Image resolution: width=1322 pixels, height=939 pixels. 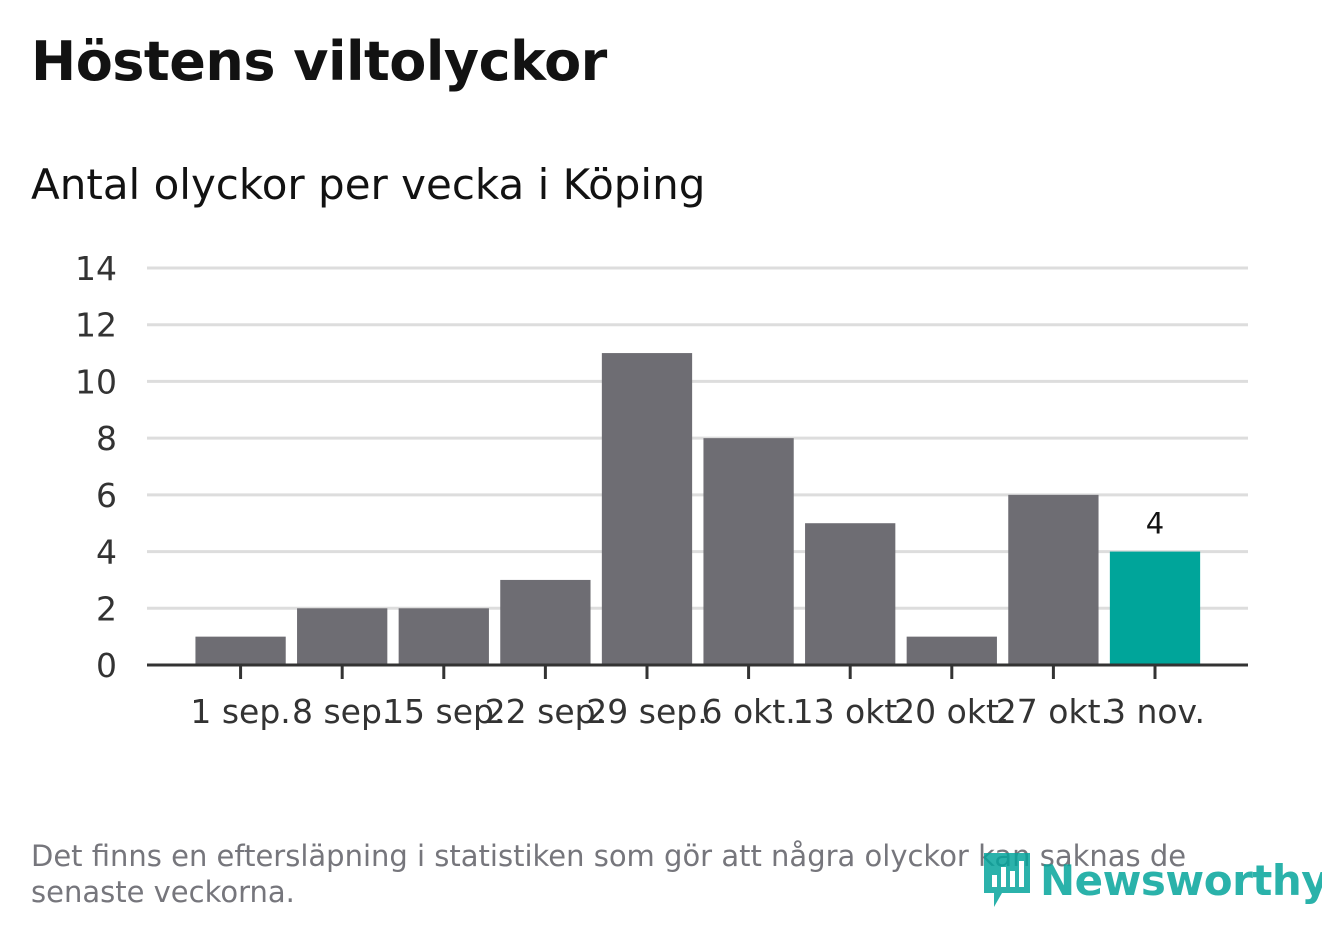 I want to click on chart-title: Höstens viltolyckor, so click(x=319, y=61).